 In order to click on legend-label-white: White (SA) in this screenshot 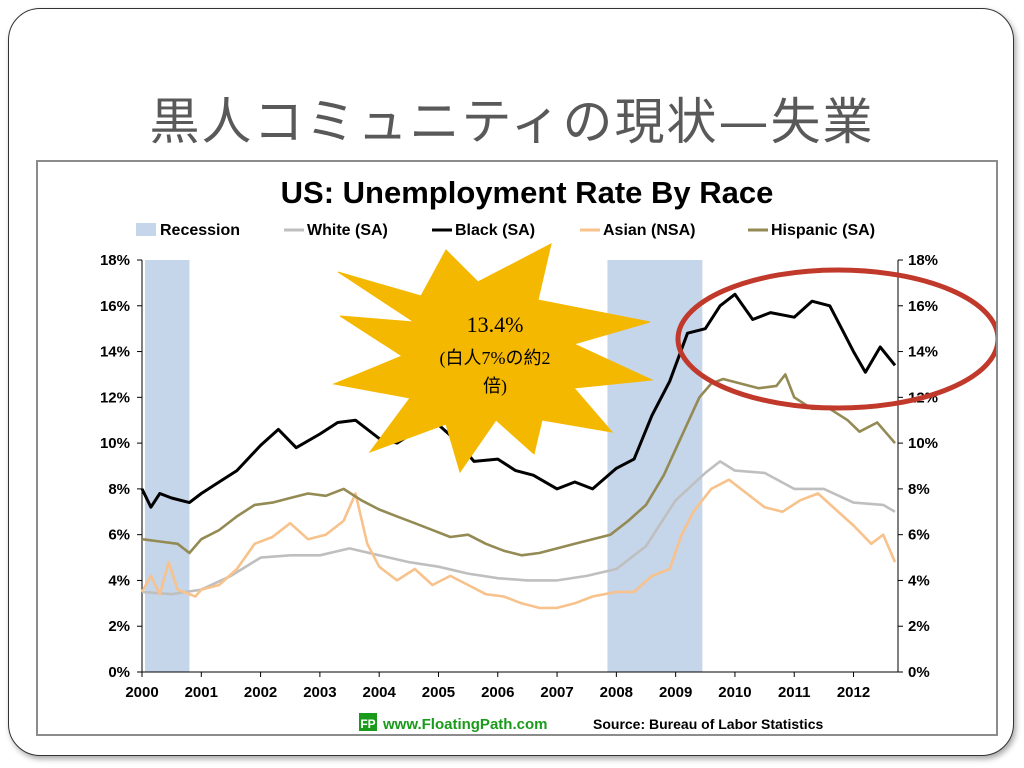, I will do `click(347, 230)`.